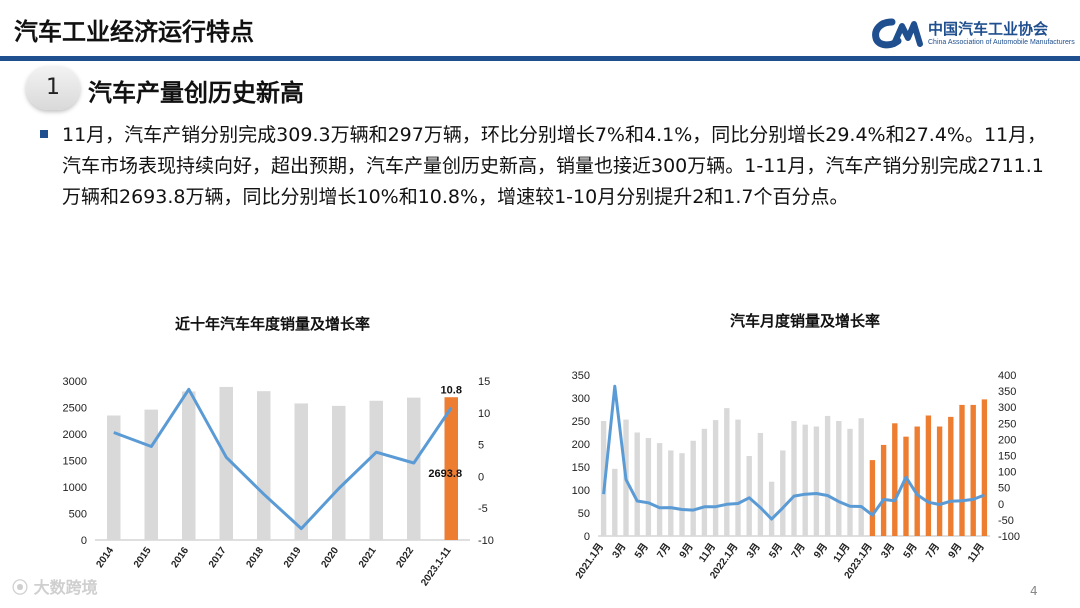 The width and height of the screenshot is (1080, 608). What do you see at coordinates (368, 557) in the screenshot?
I see `chart1-x-tick: 2021` at bounding box center [368, 557].